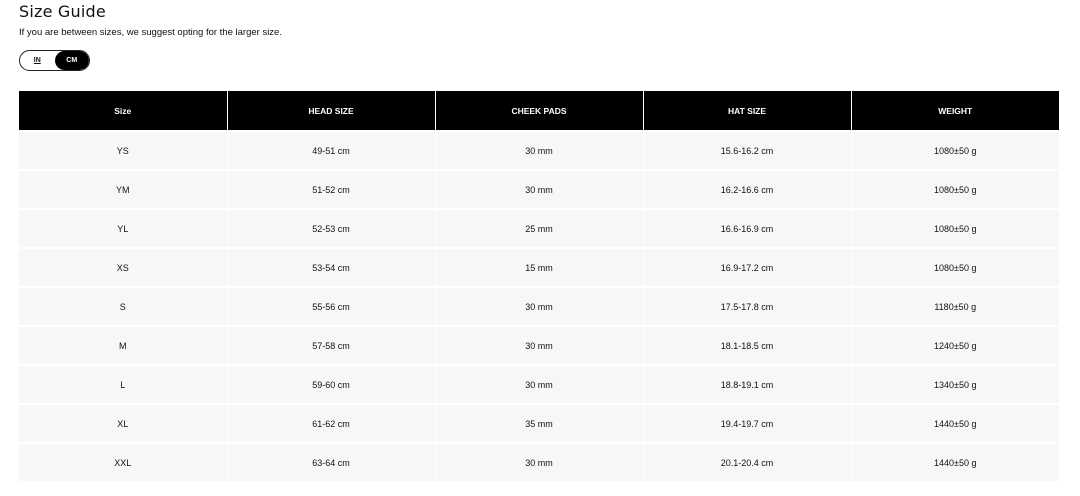  Describe the element at coordinates (71, 60) in the screenshot. I see `unit-option-cm: CM` at that location.